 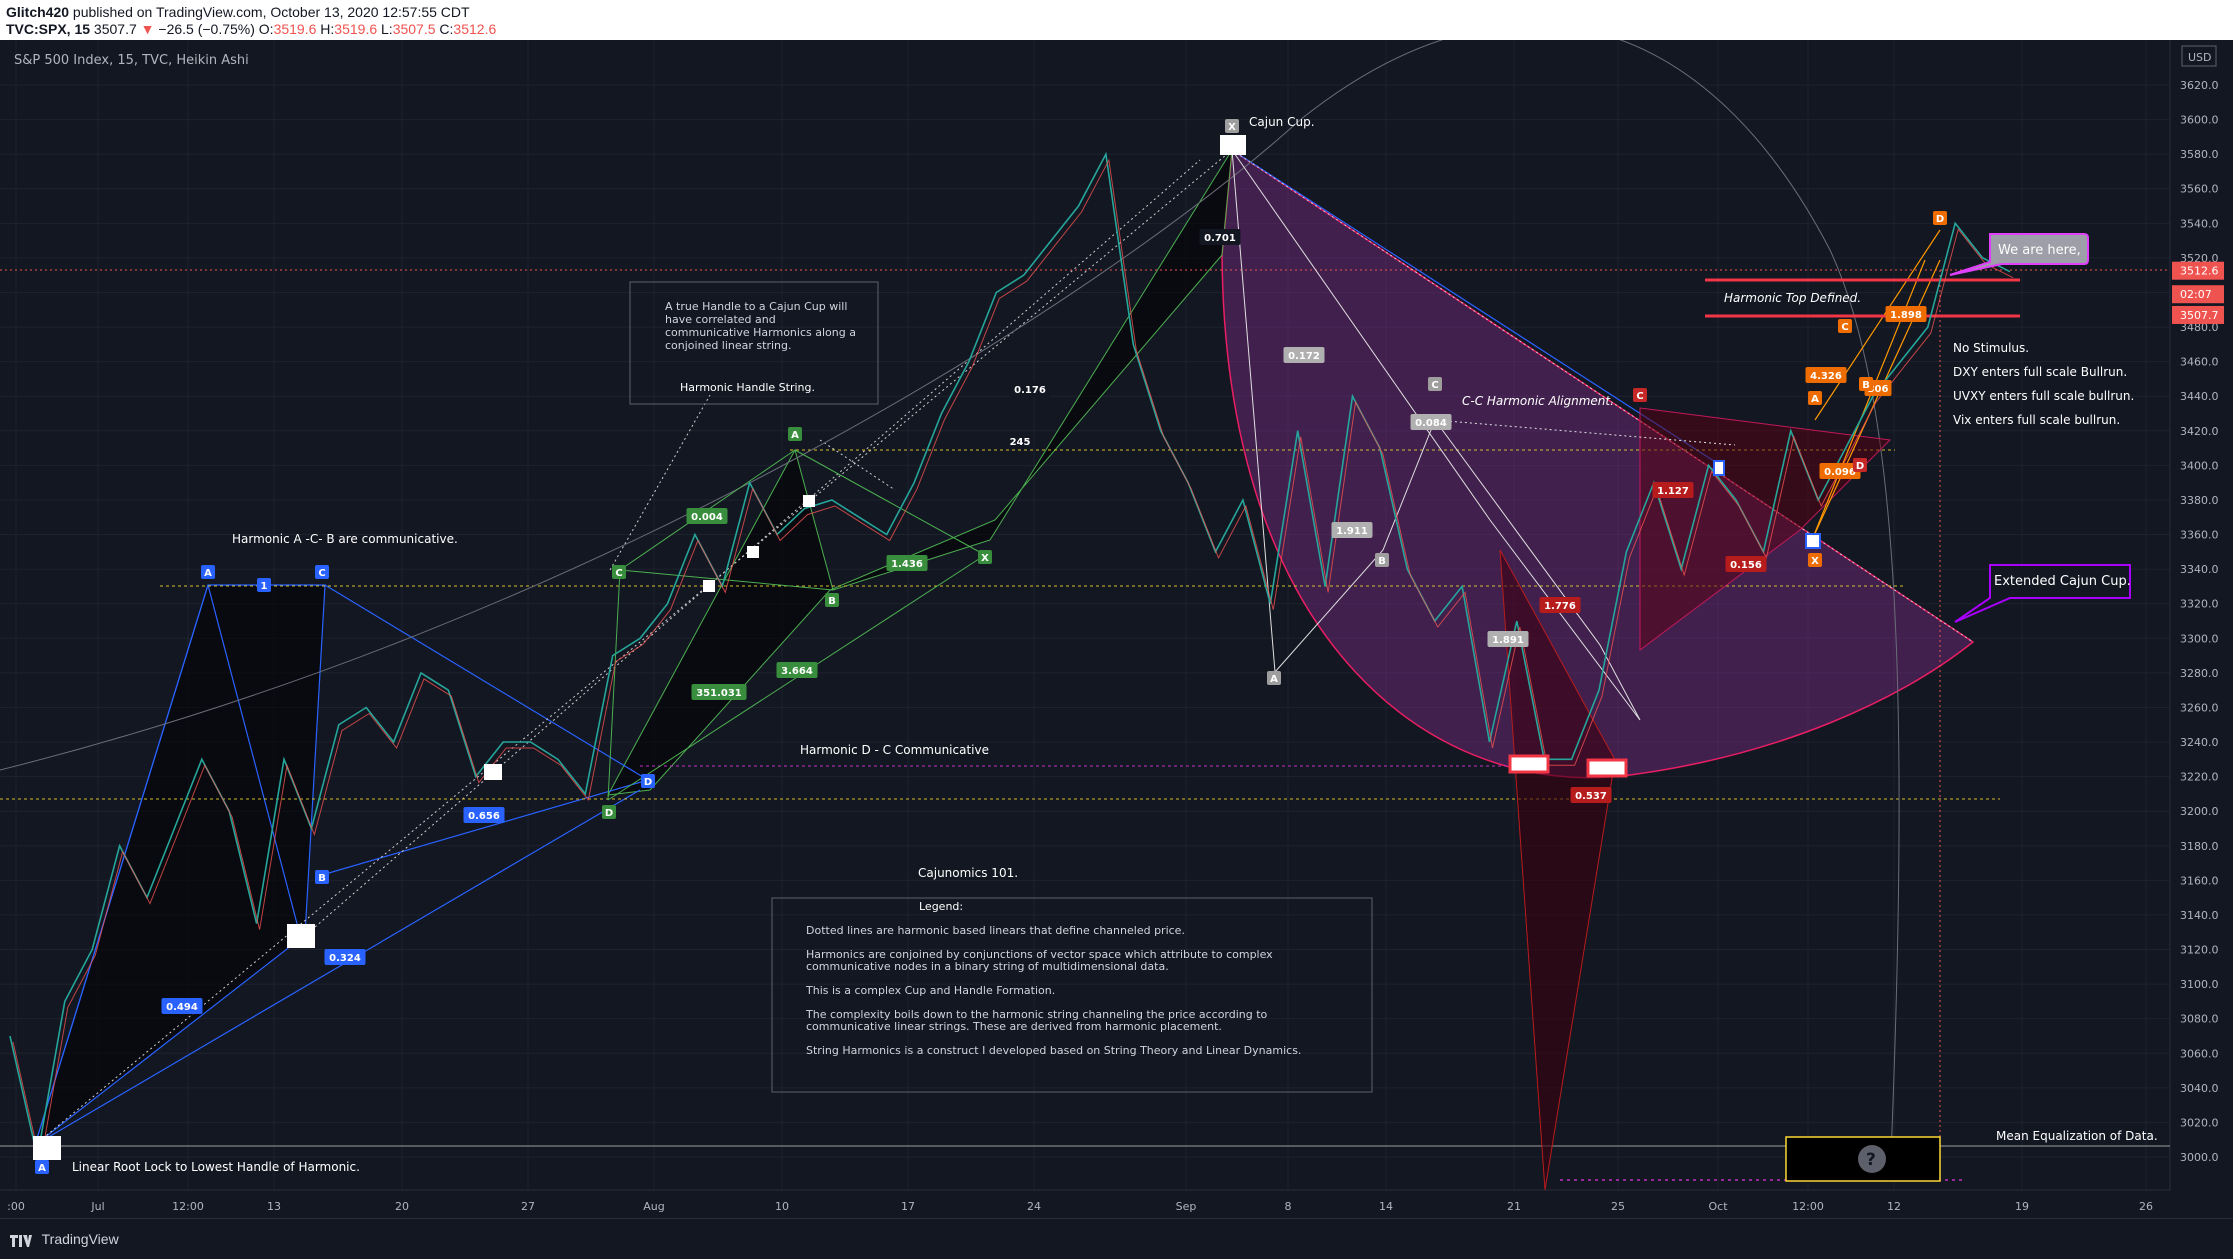 I want to click on currency-label: USD, so click(x=2200, y=57).